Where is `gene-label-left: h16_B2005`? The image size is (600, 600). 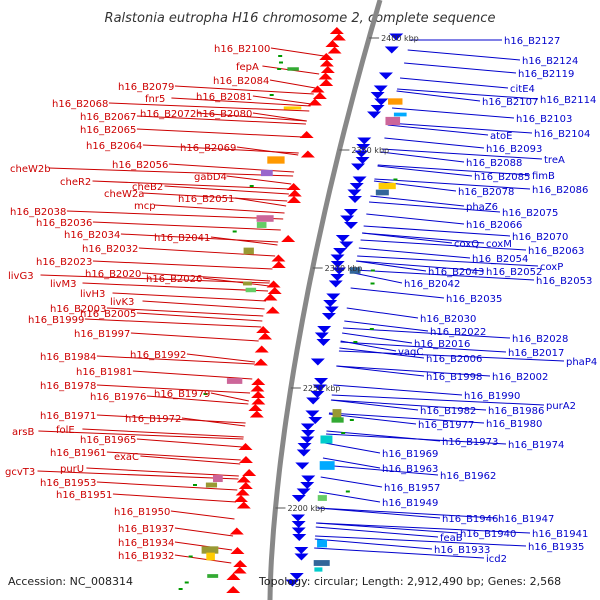
gene-label-left: h16_B2005 is located at coordinates (108, 314).